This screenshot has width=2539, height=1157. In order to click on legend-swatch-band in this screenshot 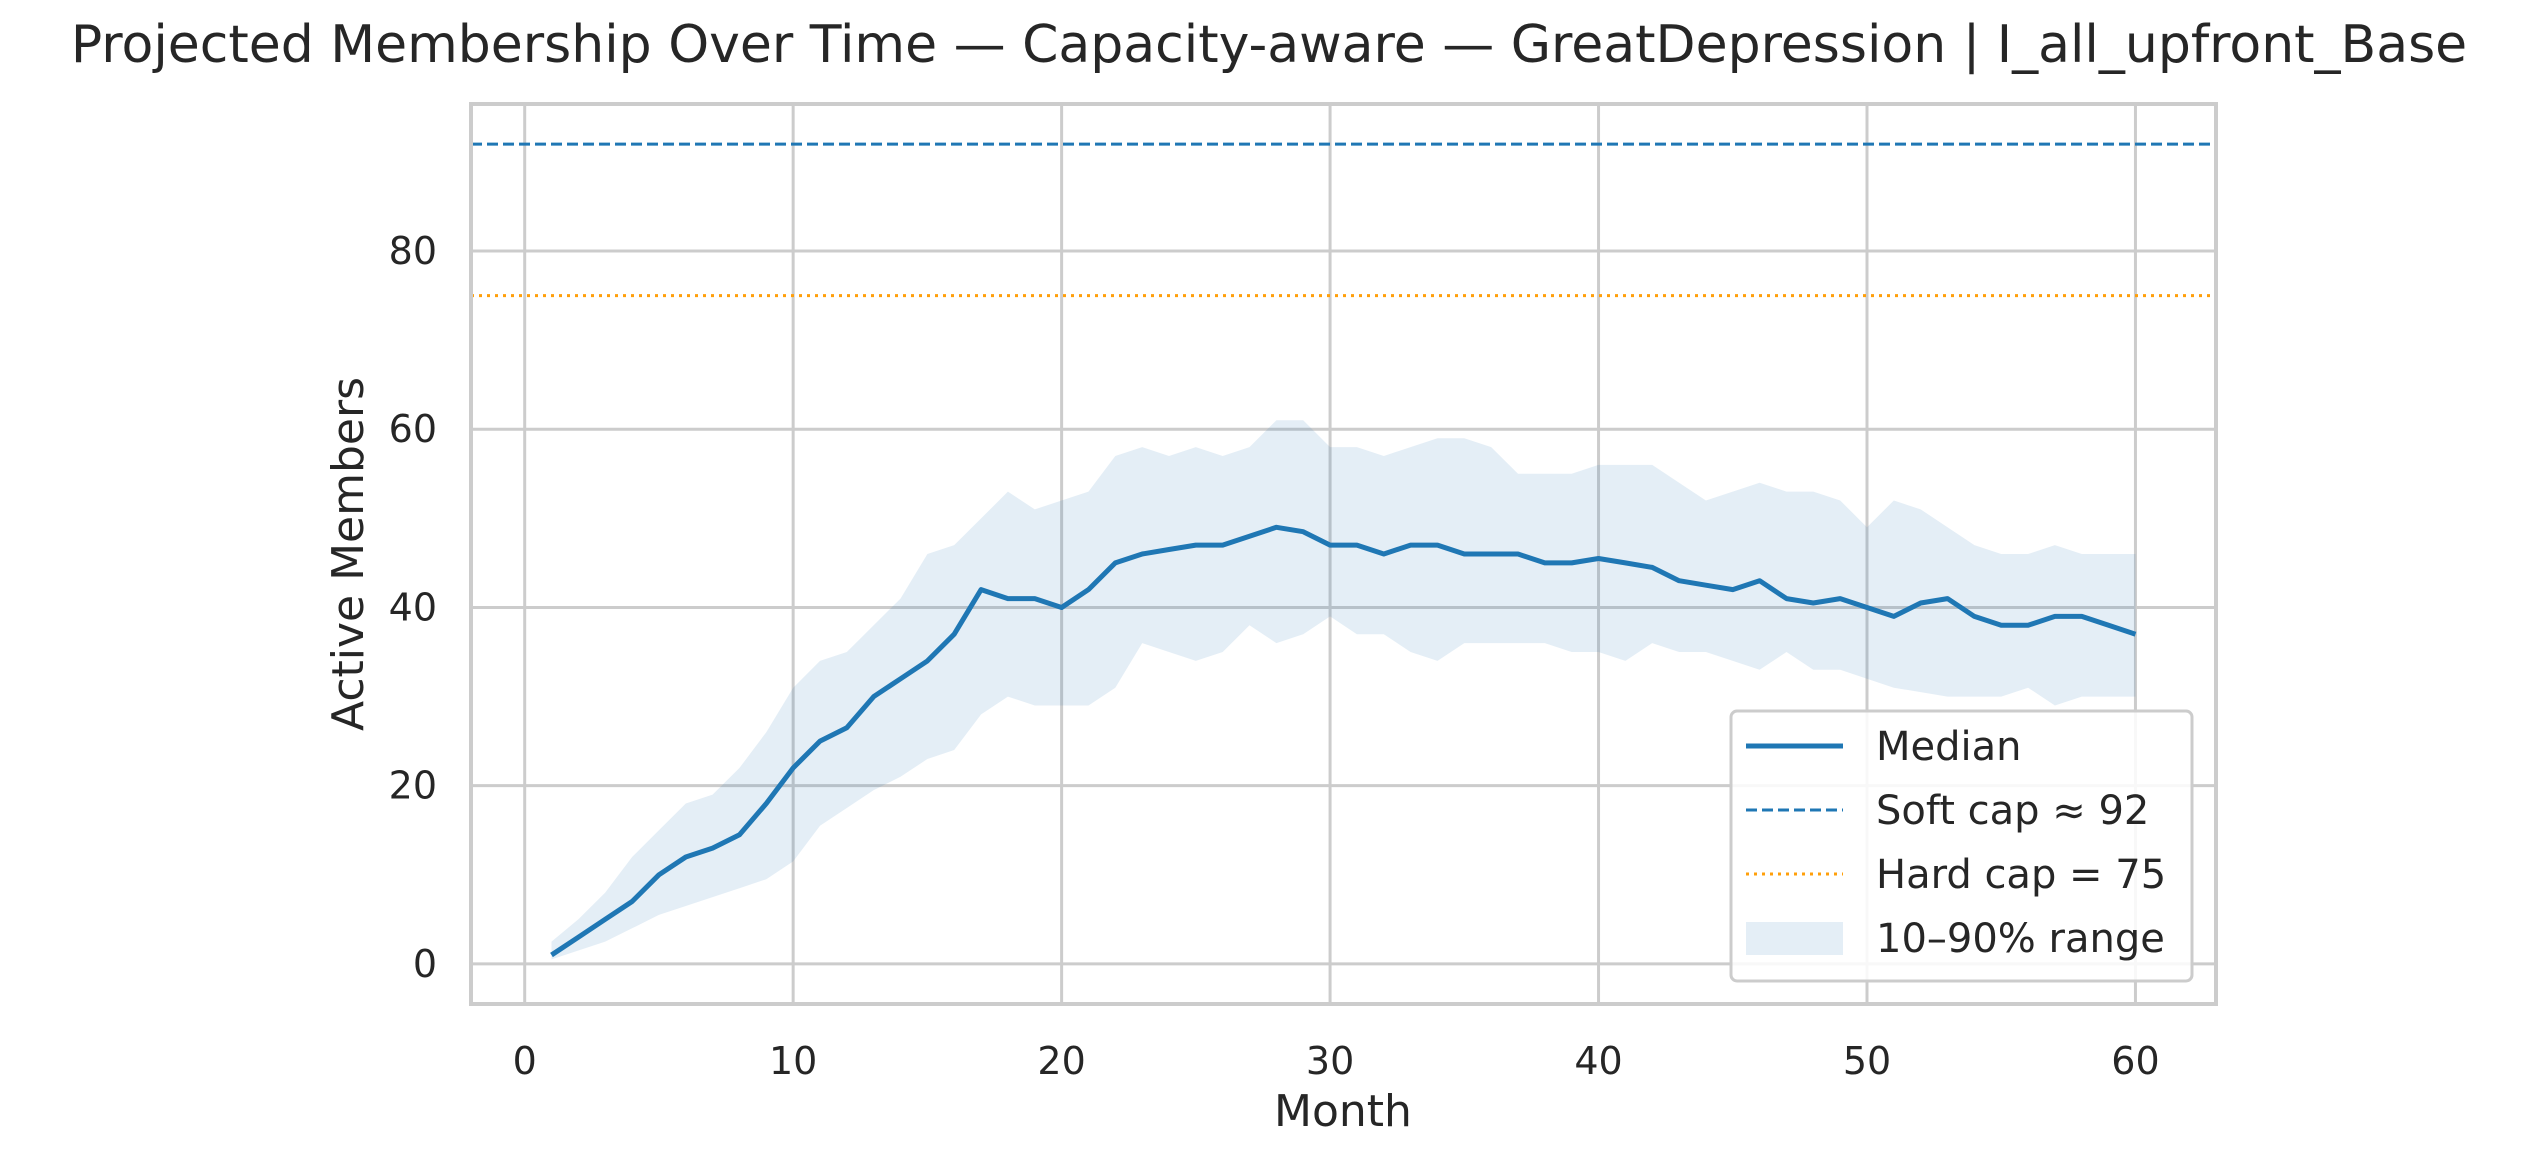, I will do `click(1794, 938)`.